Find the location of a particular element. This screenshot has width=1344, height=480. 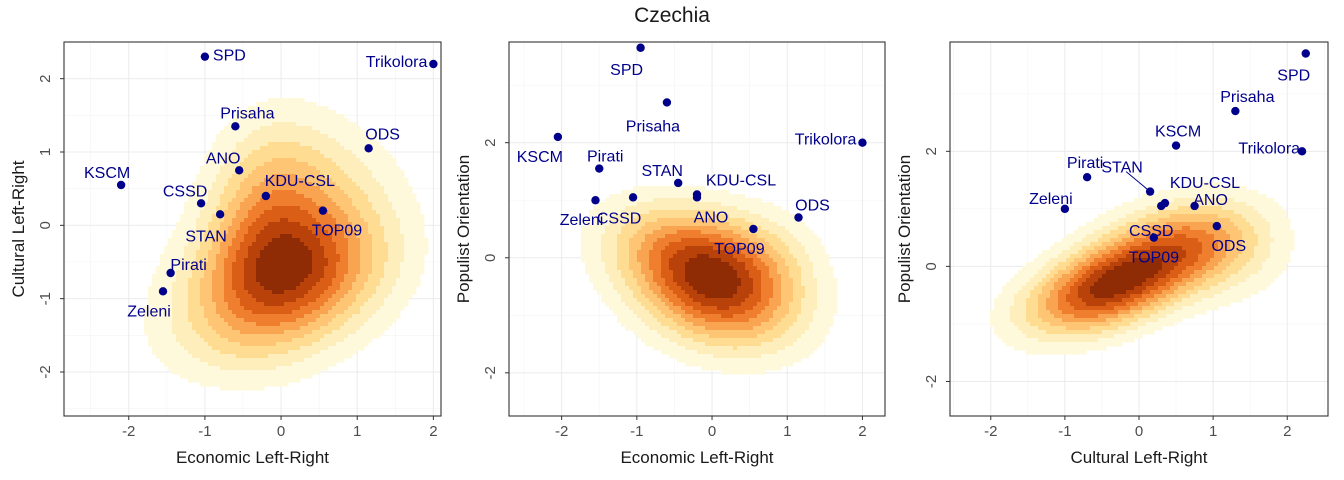

point-kdu-csl is located at coordinates (266, 196).